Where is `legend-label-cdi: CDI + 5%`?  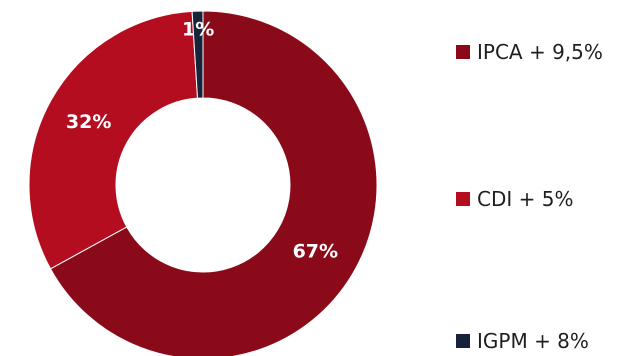 legend-label-cdi: CDI + 5% is located at coordinates (525, 199).